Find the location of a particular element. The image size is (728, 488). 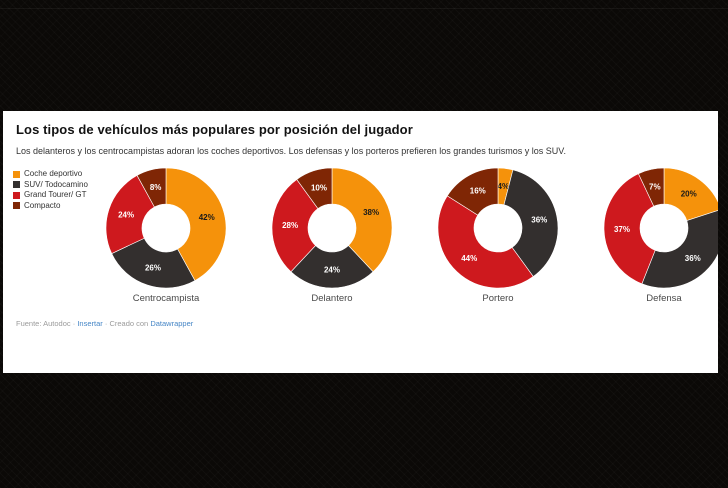

legend-item-grand-tourer-gt: Grand Tourer/ GT is located at coordinates (50, 195).